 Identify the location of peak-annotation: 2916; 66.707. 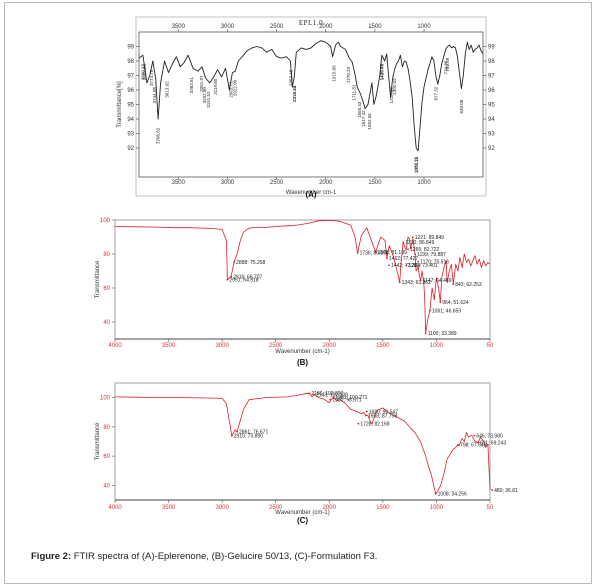
(247, 277).